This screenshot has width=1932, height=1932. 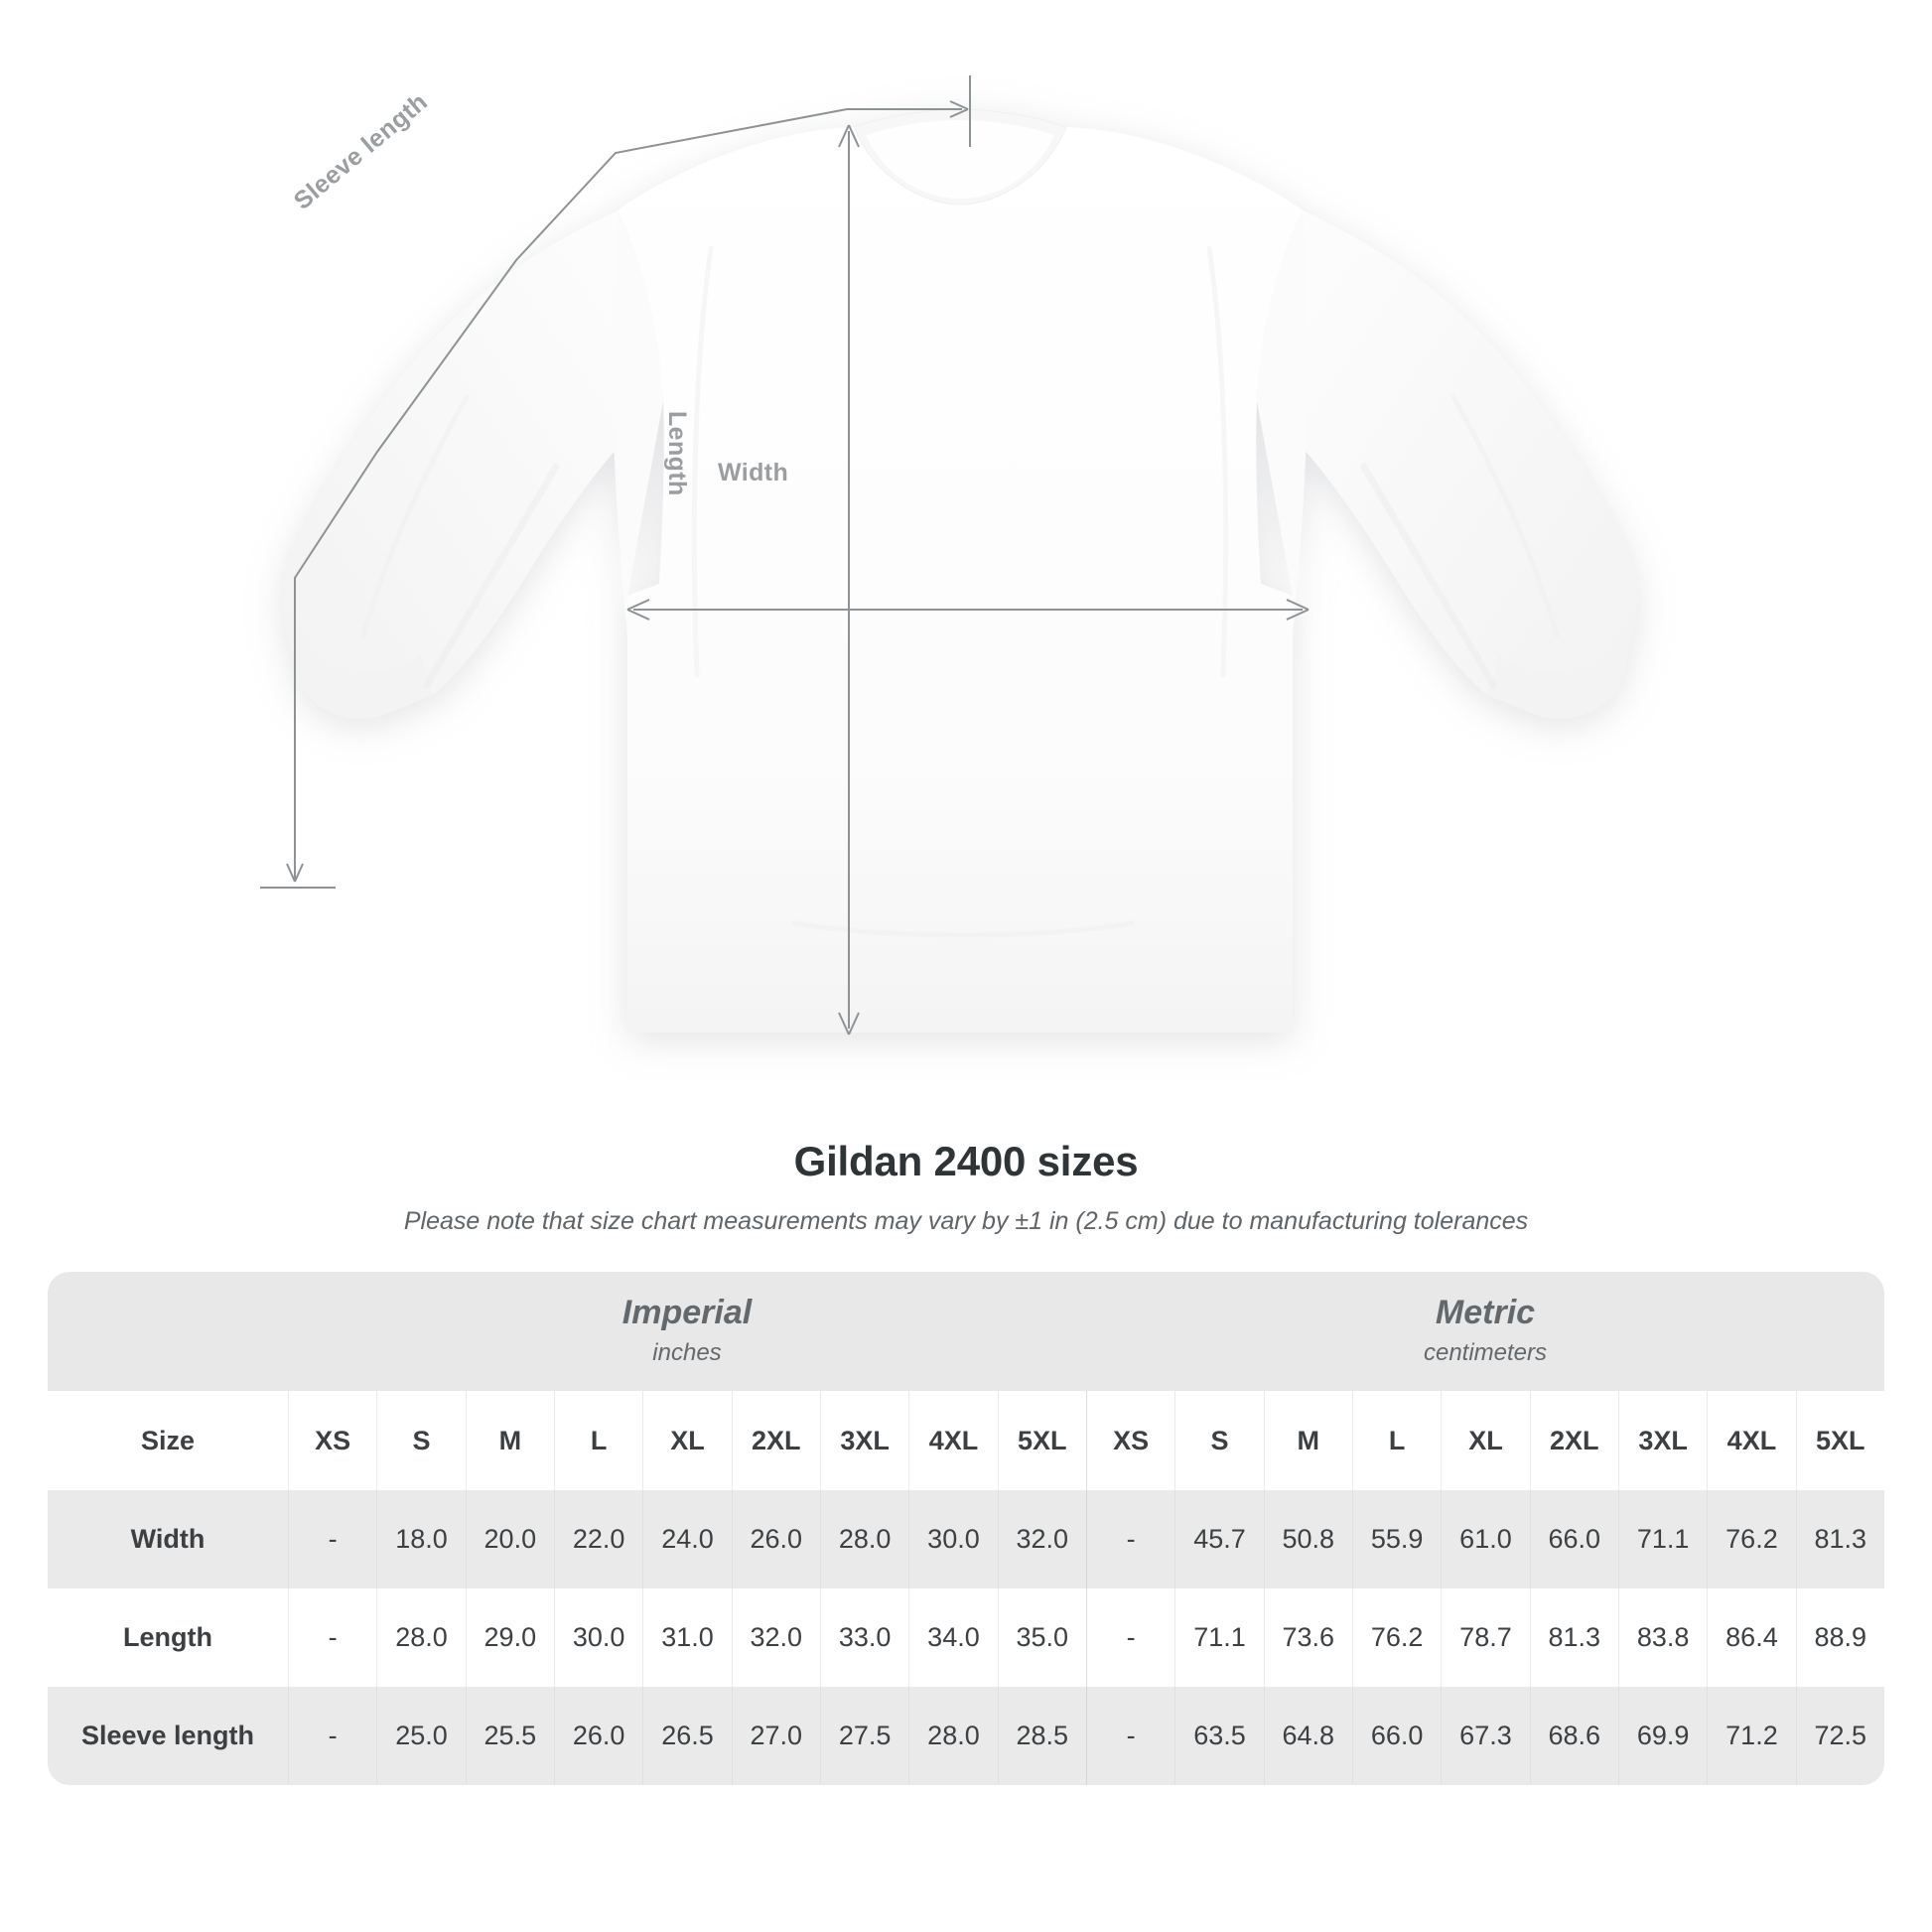 What do you see at coordinates (776, 1637) in the screenshot?
I see `cell-imperial-2xl: 32.0` at bounding box center [776, 1637].